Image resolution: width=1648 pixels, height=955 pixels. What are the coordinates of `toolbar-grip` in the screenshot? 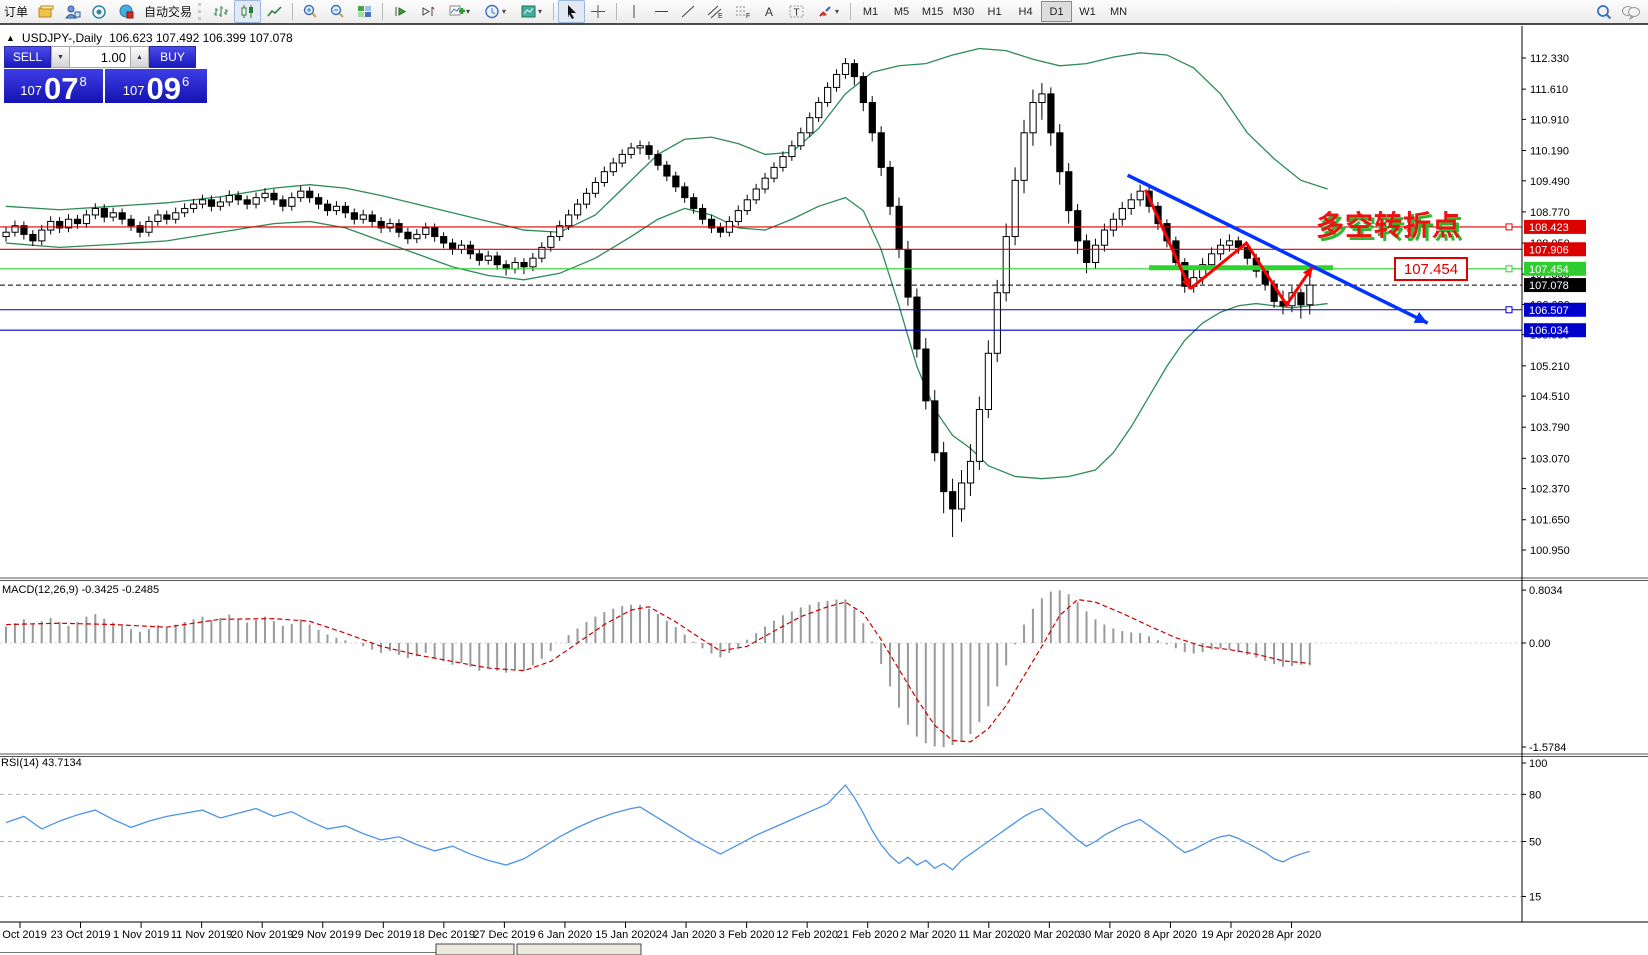 It's located at (201, 11).